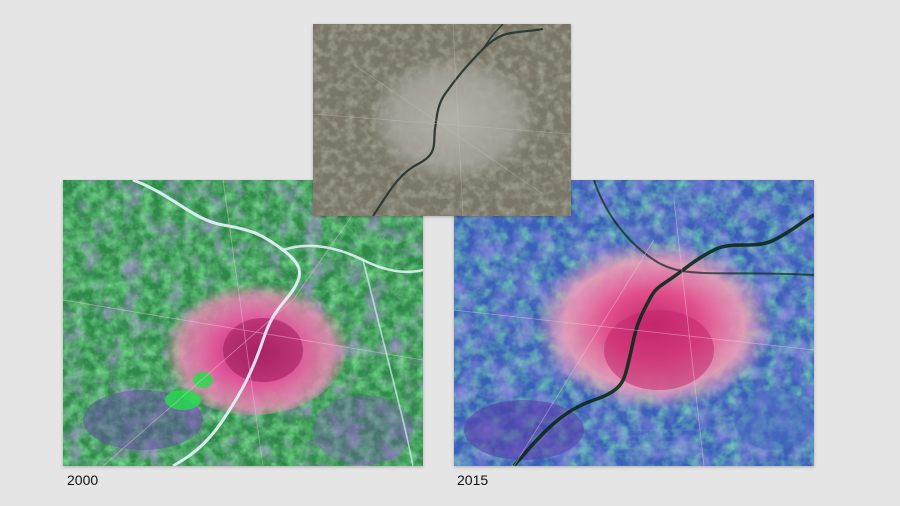 Image resolution: width=900 pixels, height=506 pixels. I want to click on true-color-map, so click(442, 120).